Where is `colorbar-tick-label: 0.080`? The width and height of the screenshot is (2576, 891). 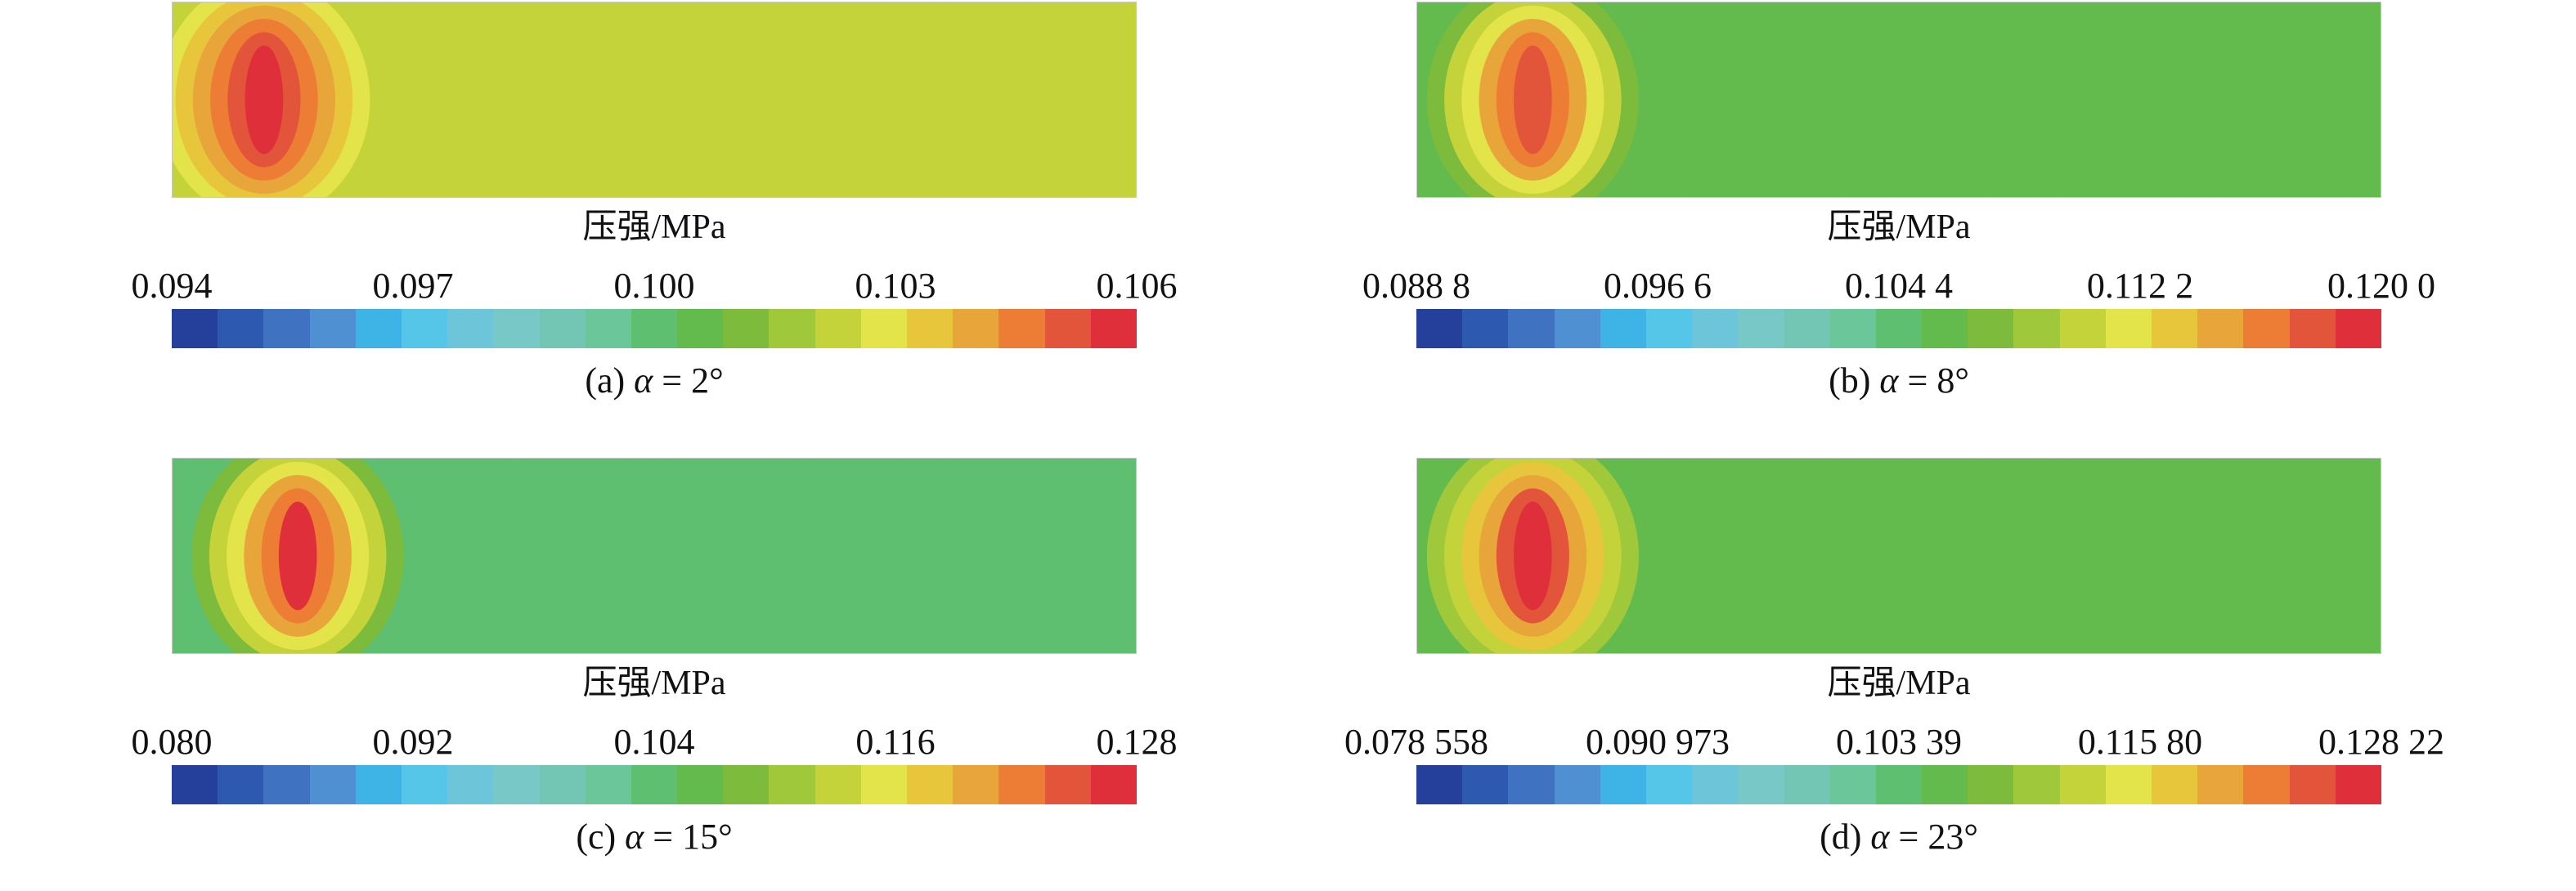
colorbar-tick-label: 0.080 is located at coordinates (172, 742).